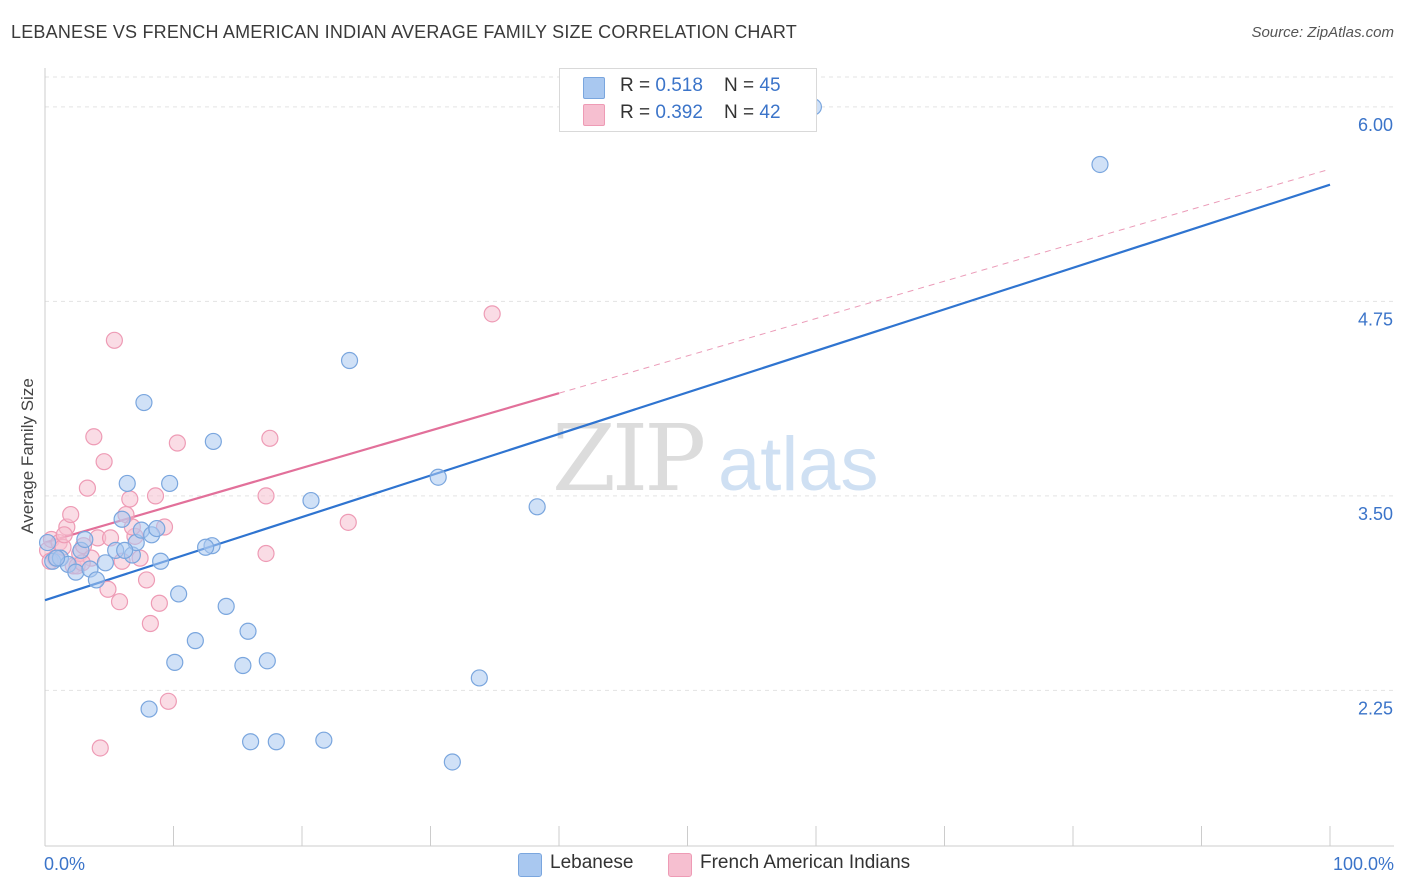  Describe the element at coordinates (627, 458) in the screenshot. I see `watermark-zip: ZIP` at that location.